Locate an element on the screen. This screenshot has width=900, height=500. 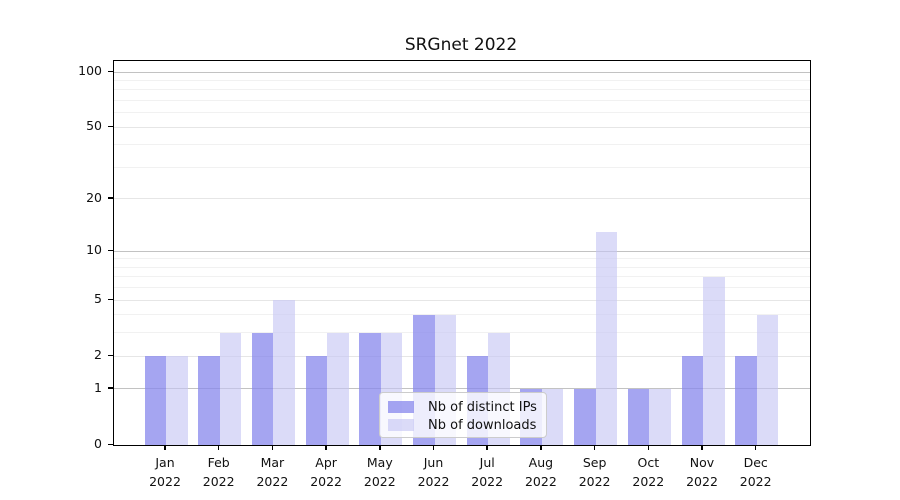
legend-swatch-downloads is located at coordinates (401, 425).